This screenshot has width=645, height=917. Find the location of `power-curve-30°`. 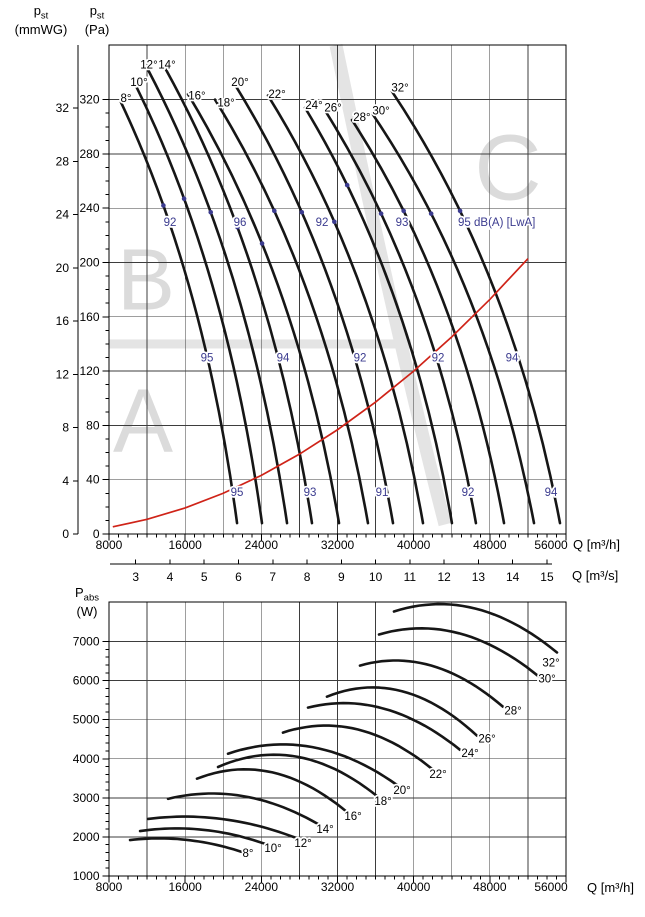

power-curve-30° is located at coordinates (459, 652).